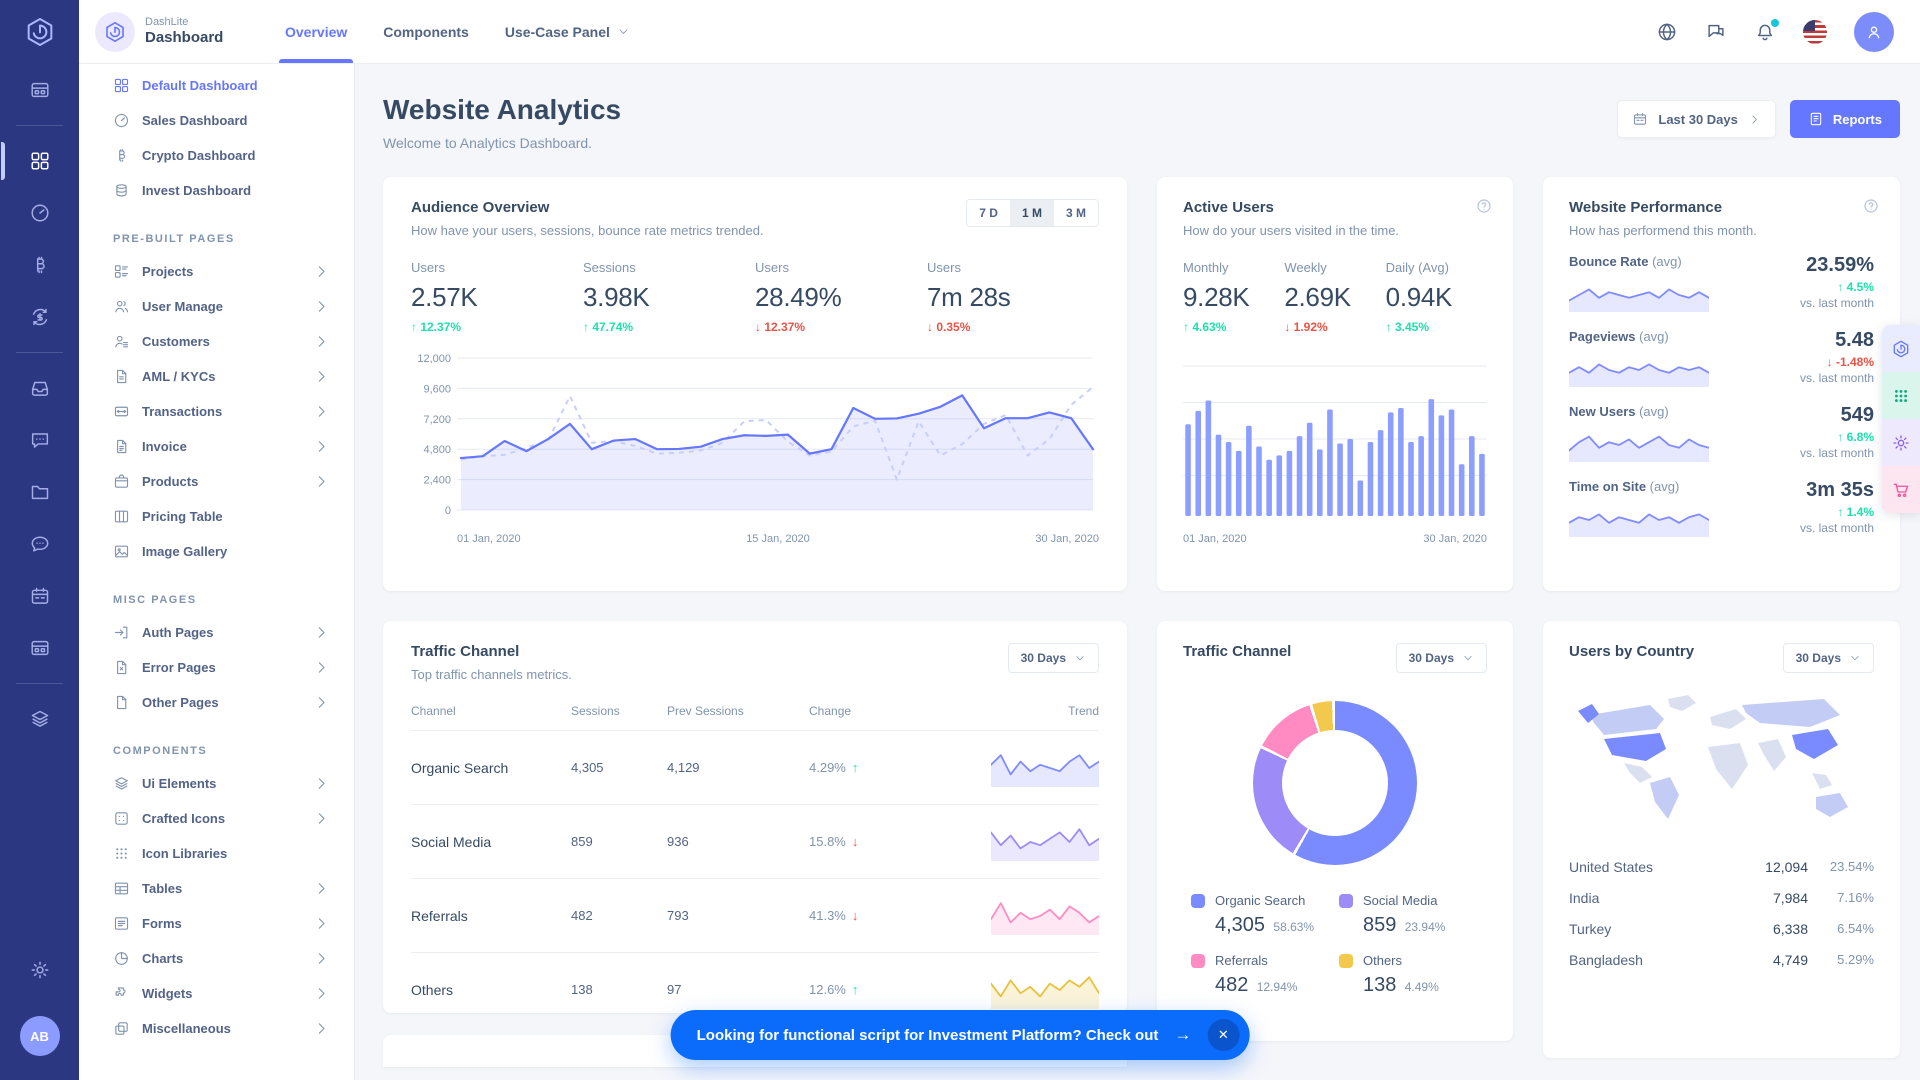  Describe the element at coordinates (216, 85) in the screenshot. I see `sidebar-item-default-dashboard: Default Dashboard` at that location.